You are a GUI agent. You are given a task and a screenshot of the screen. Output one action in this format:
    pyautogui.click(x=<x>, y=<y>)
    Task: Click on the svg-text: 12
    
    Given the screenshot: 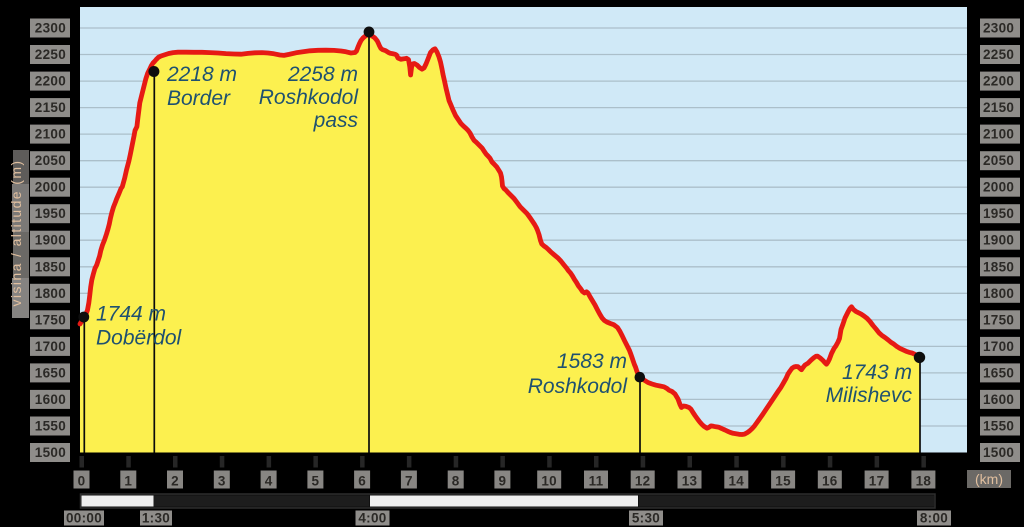 What is the action you would take?
    pyautogui.click(x=643, y=481)
    